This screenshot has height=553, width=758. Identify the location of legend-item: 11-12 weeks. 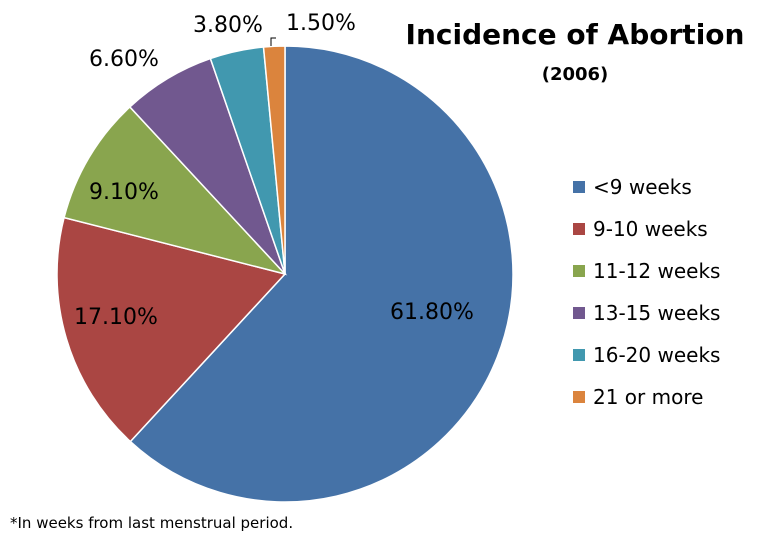
(663, 277).